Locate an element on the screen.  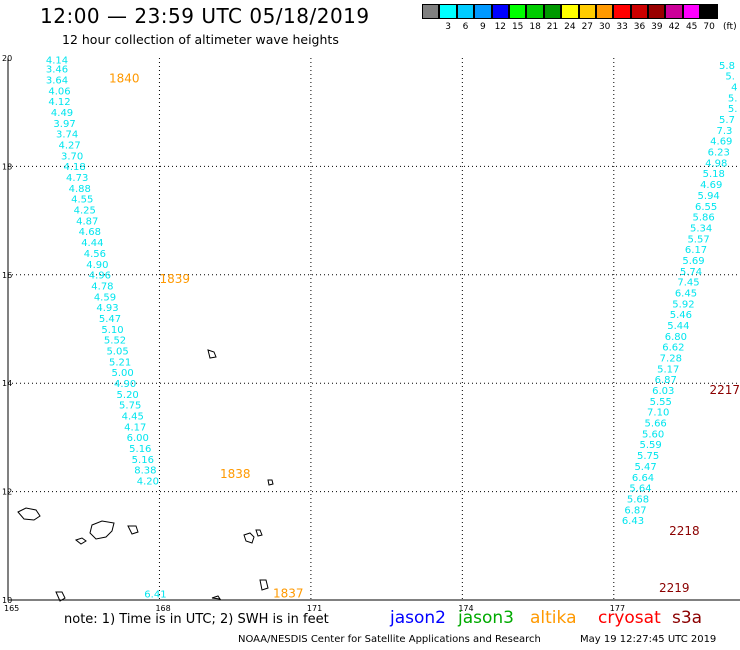
wave-height-value: 4.14 is located at coordinates (57, 60).